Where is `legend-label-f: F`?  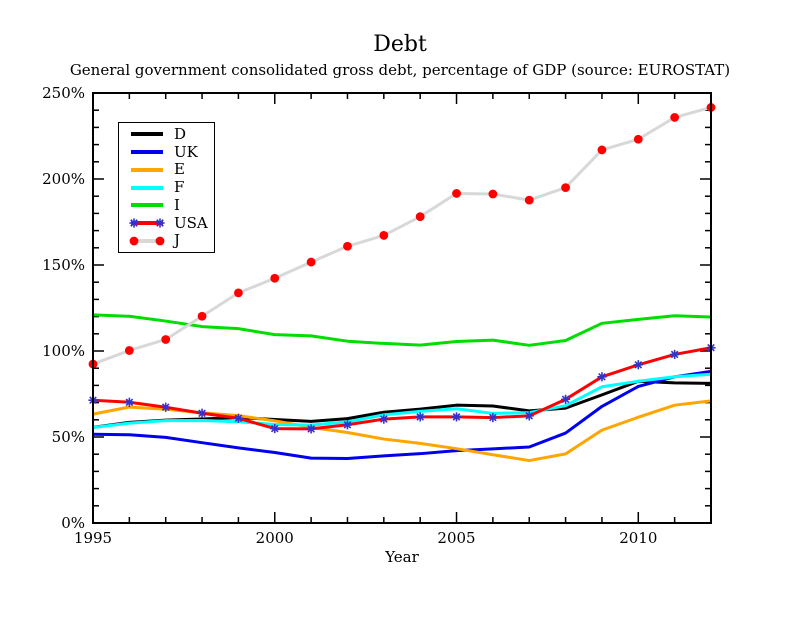 legend-label-f: F is located at coordinates (179, 187).